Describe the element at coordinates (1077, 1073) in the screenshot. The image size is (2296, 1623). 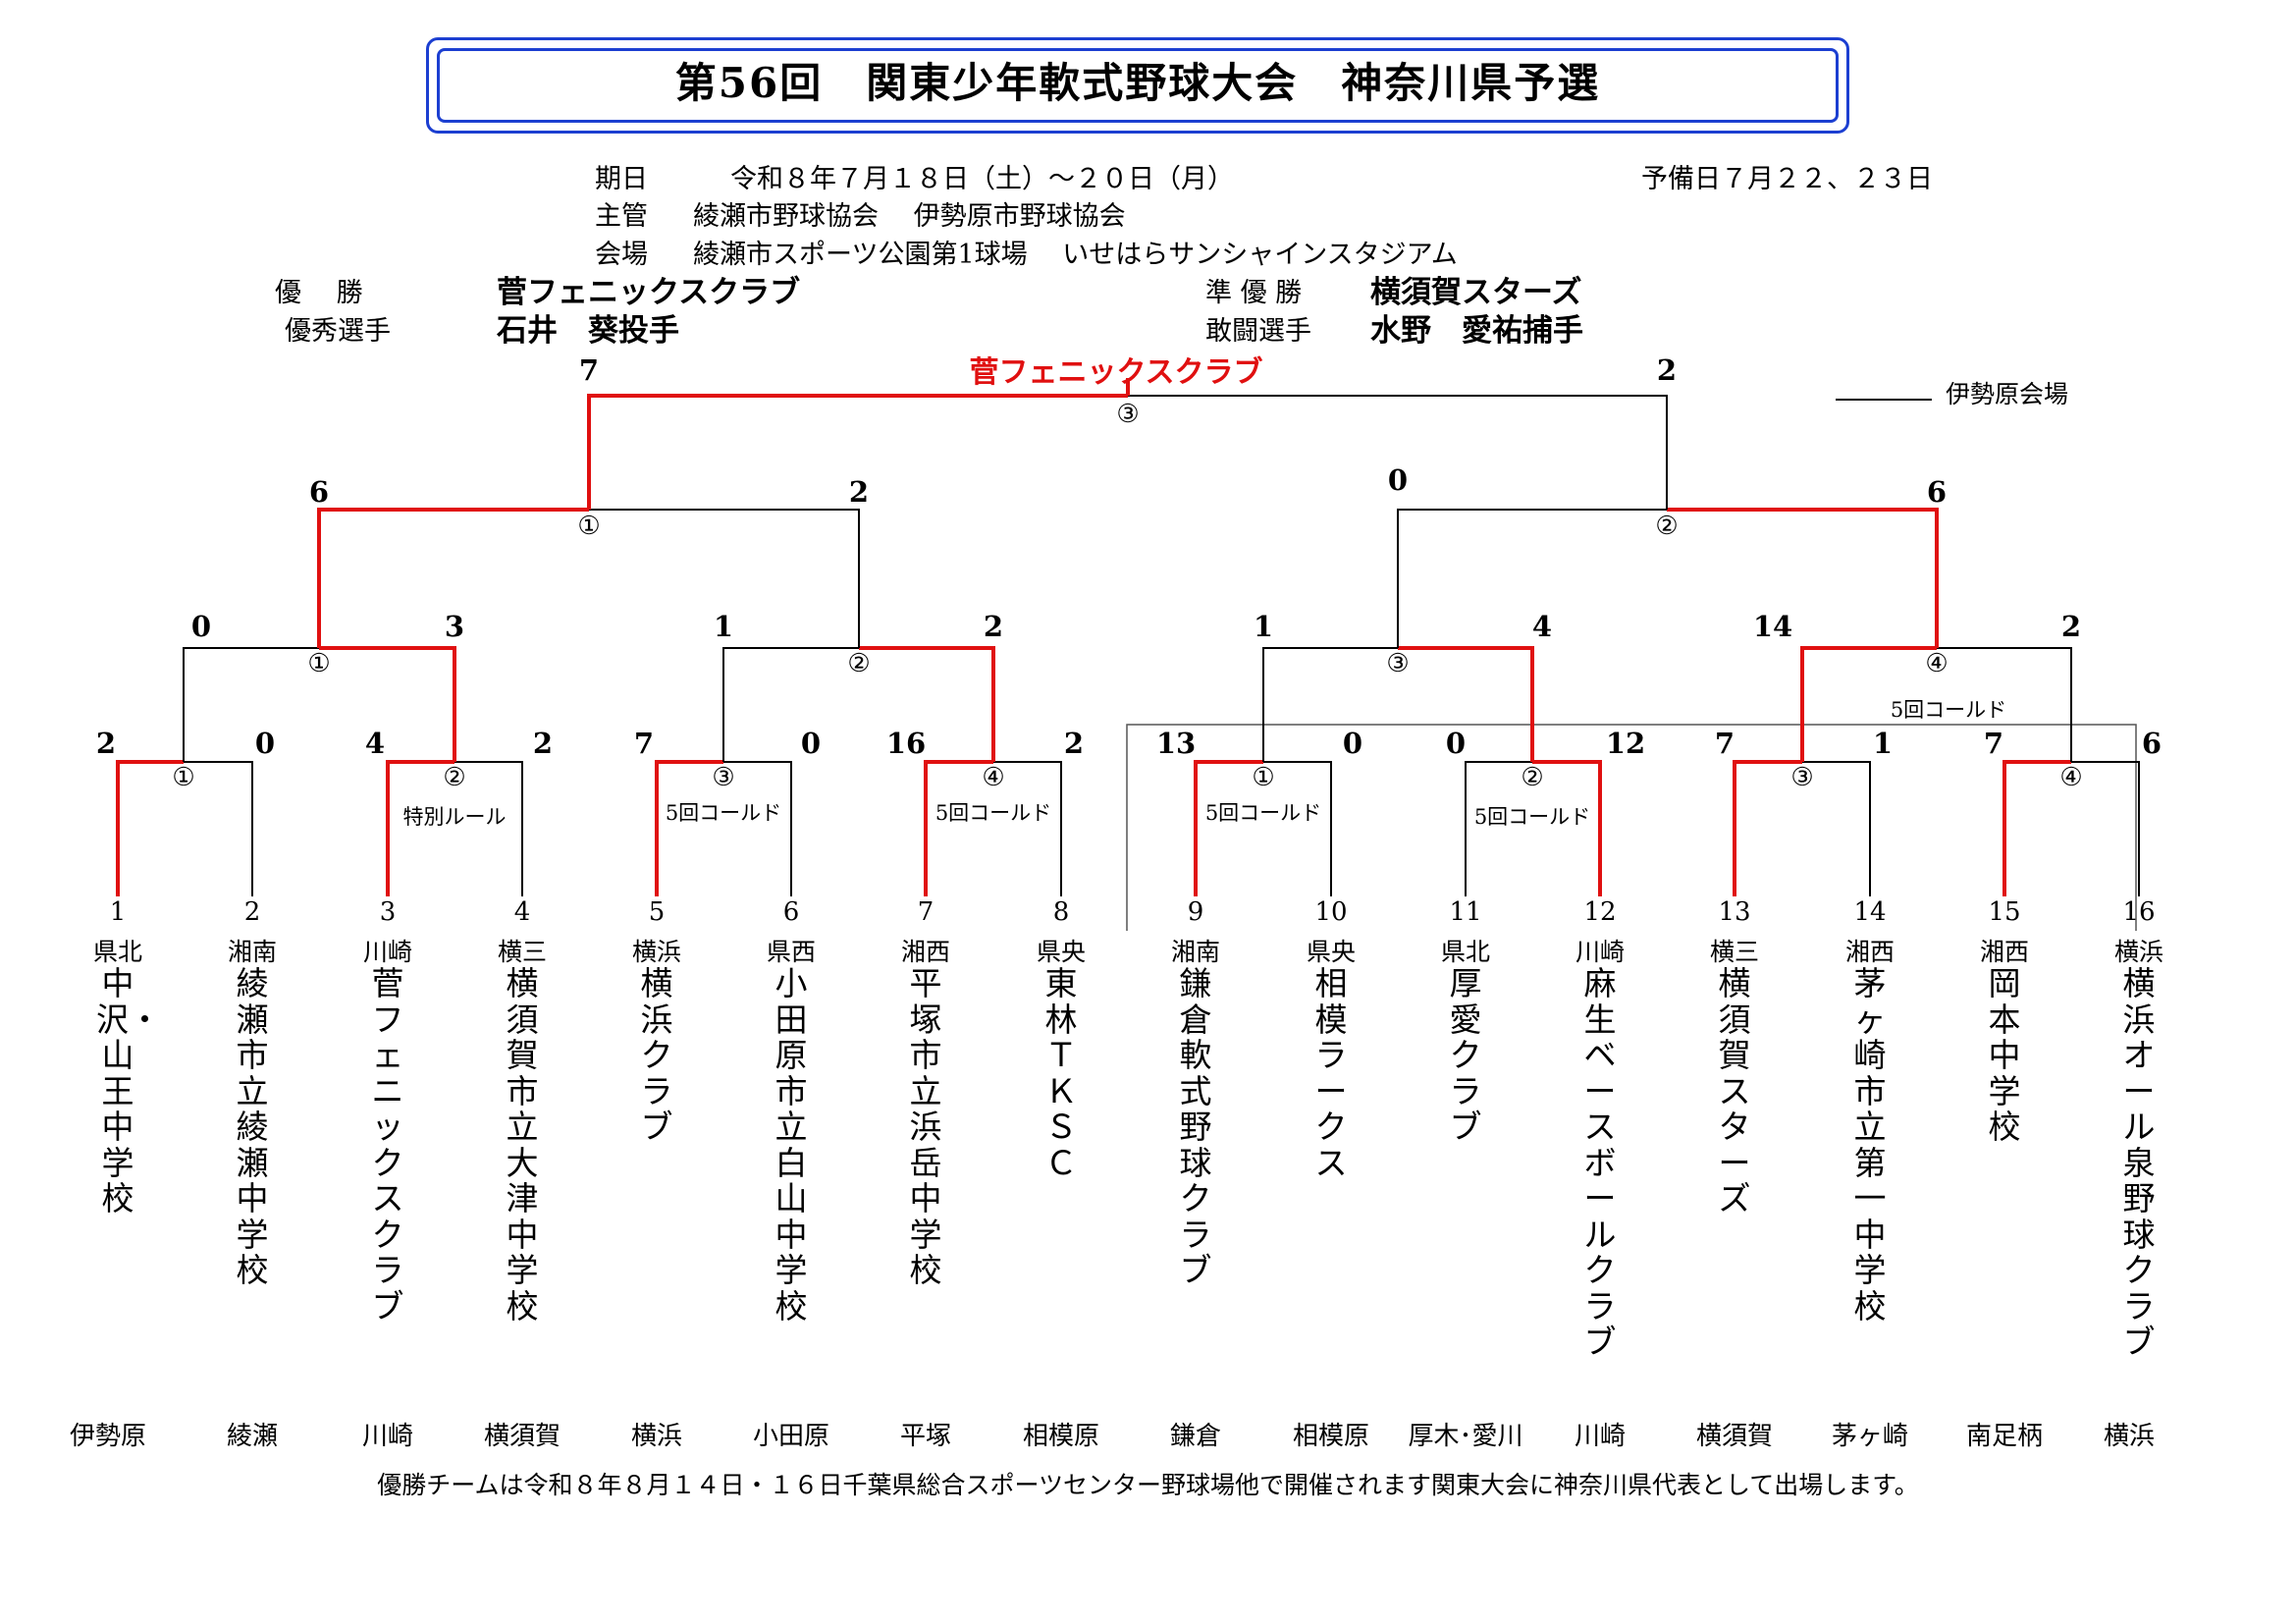
I see `team-name: 東林 ＴＫＳＣ` at that location.